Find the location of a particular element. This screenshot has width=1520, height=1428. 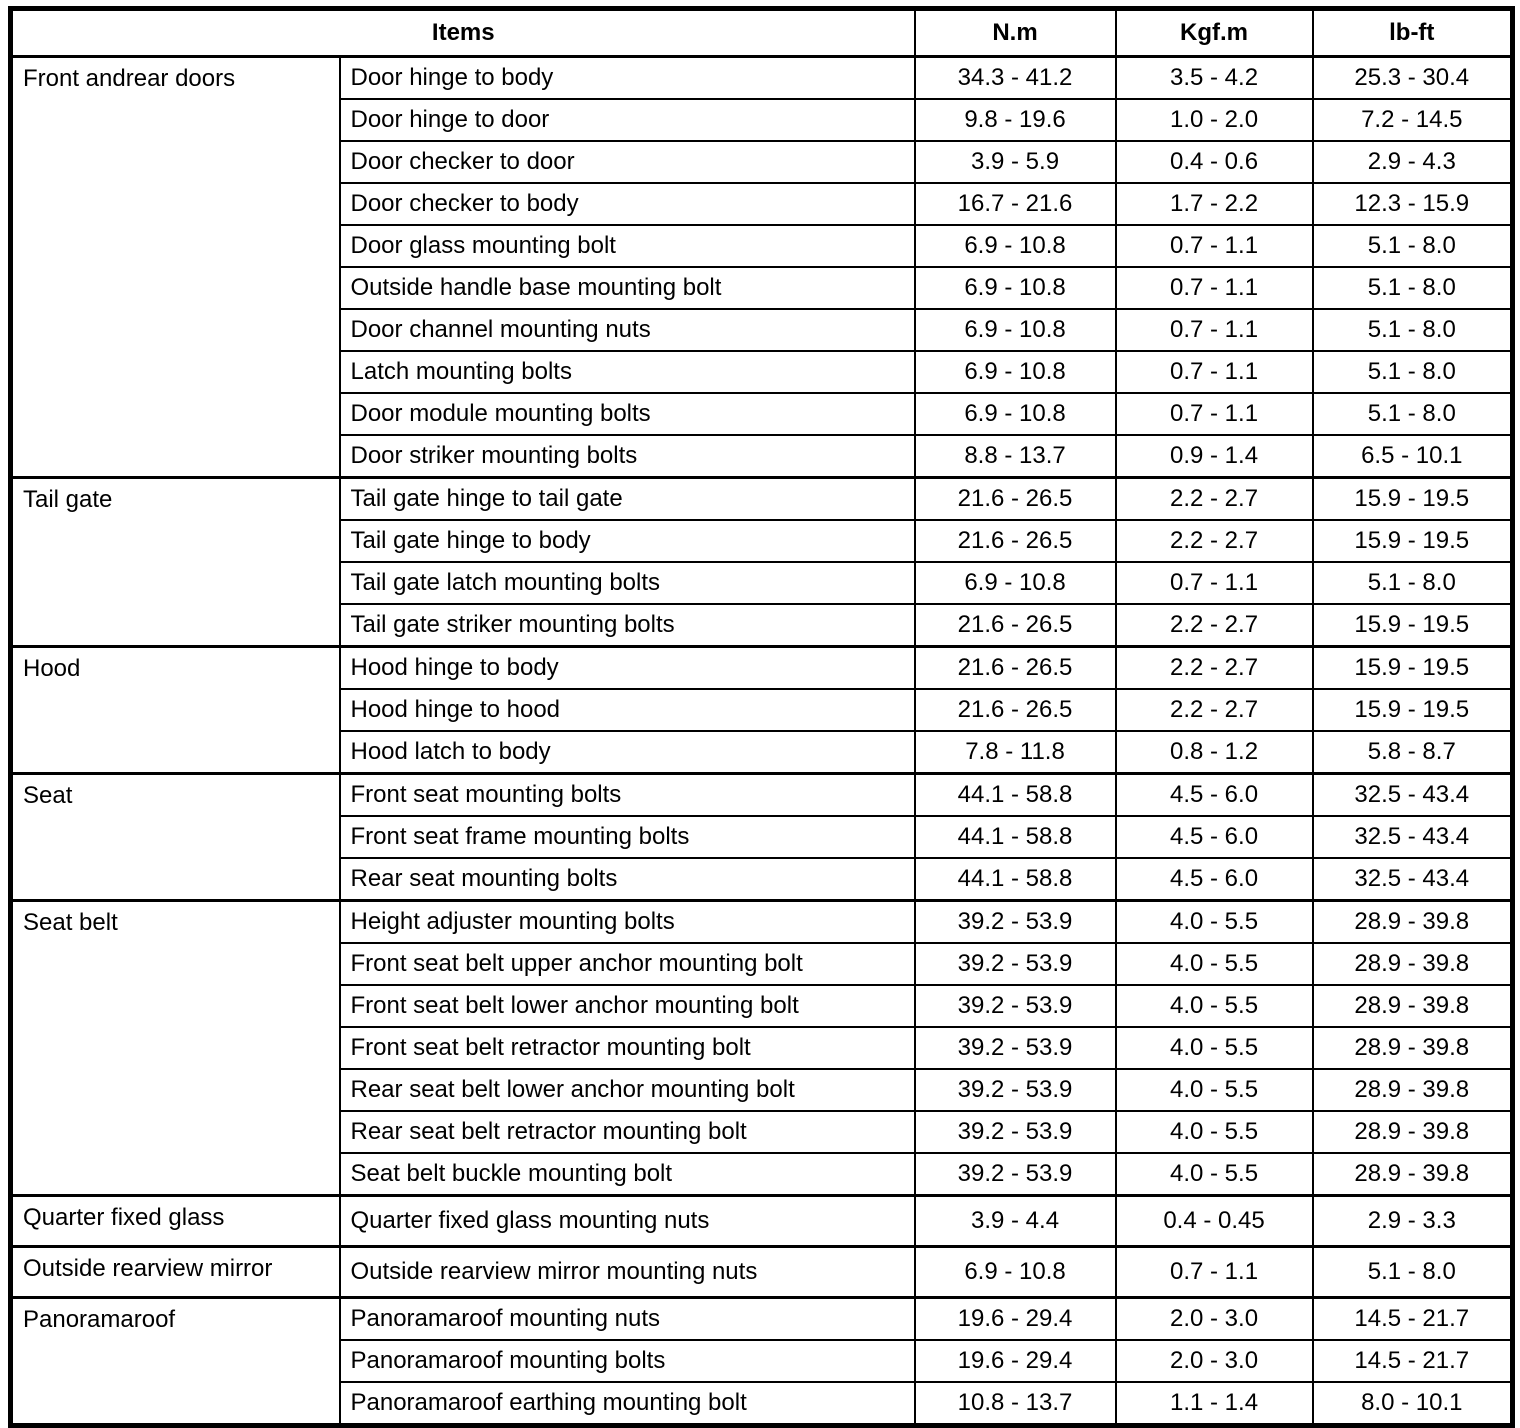

lbft-column-header: lb-ft is located at coordinates (1412, 32).